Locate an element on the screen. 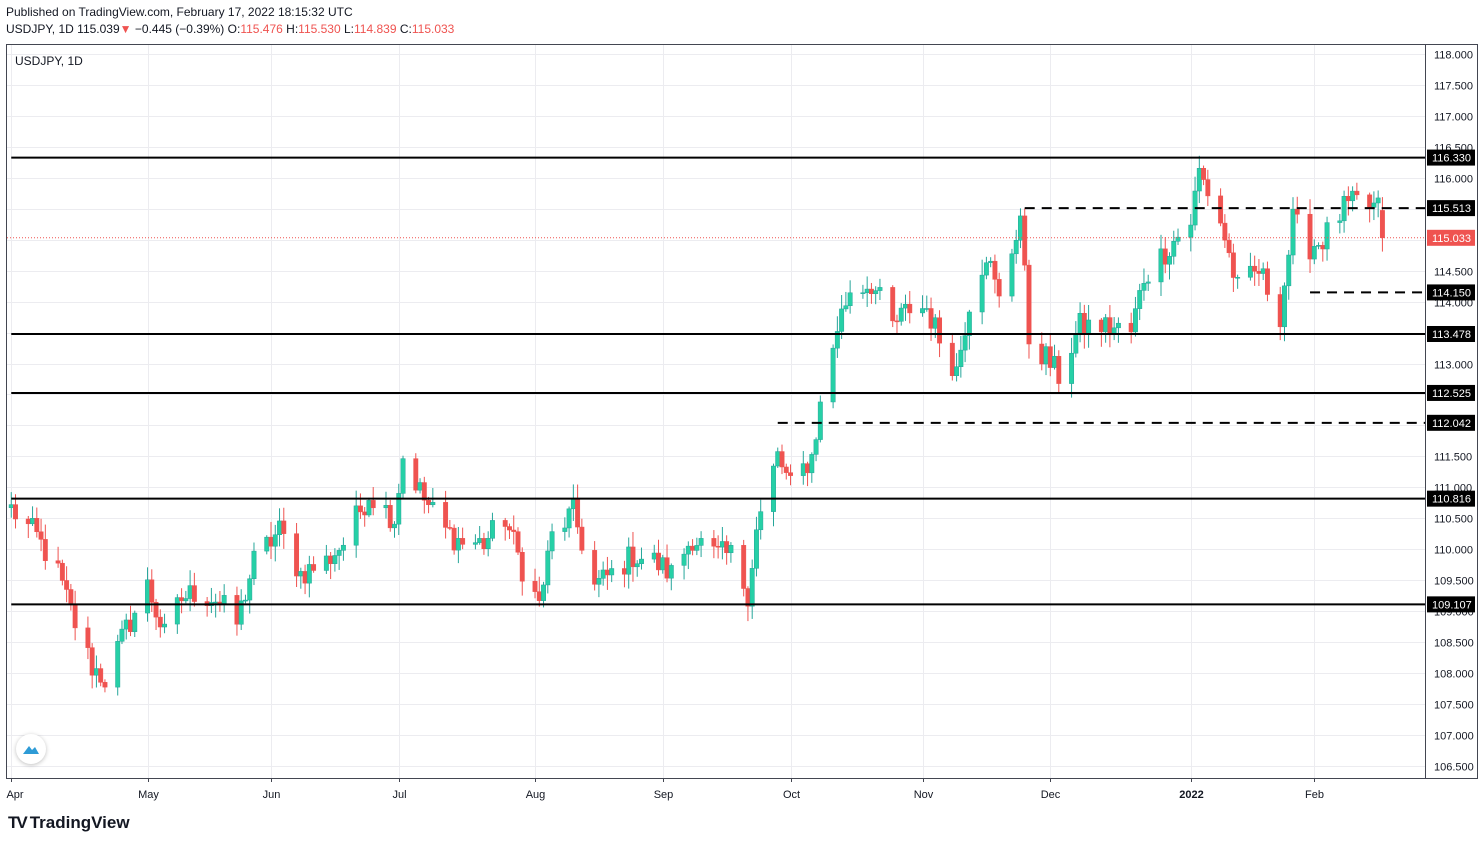  time-axis: Apr May Jun Jul Aug Sep Oct Nov Dec 2022 Feb is located at coordinates (665, 789).